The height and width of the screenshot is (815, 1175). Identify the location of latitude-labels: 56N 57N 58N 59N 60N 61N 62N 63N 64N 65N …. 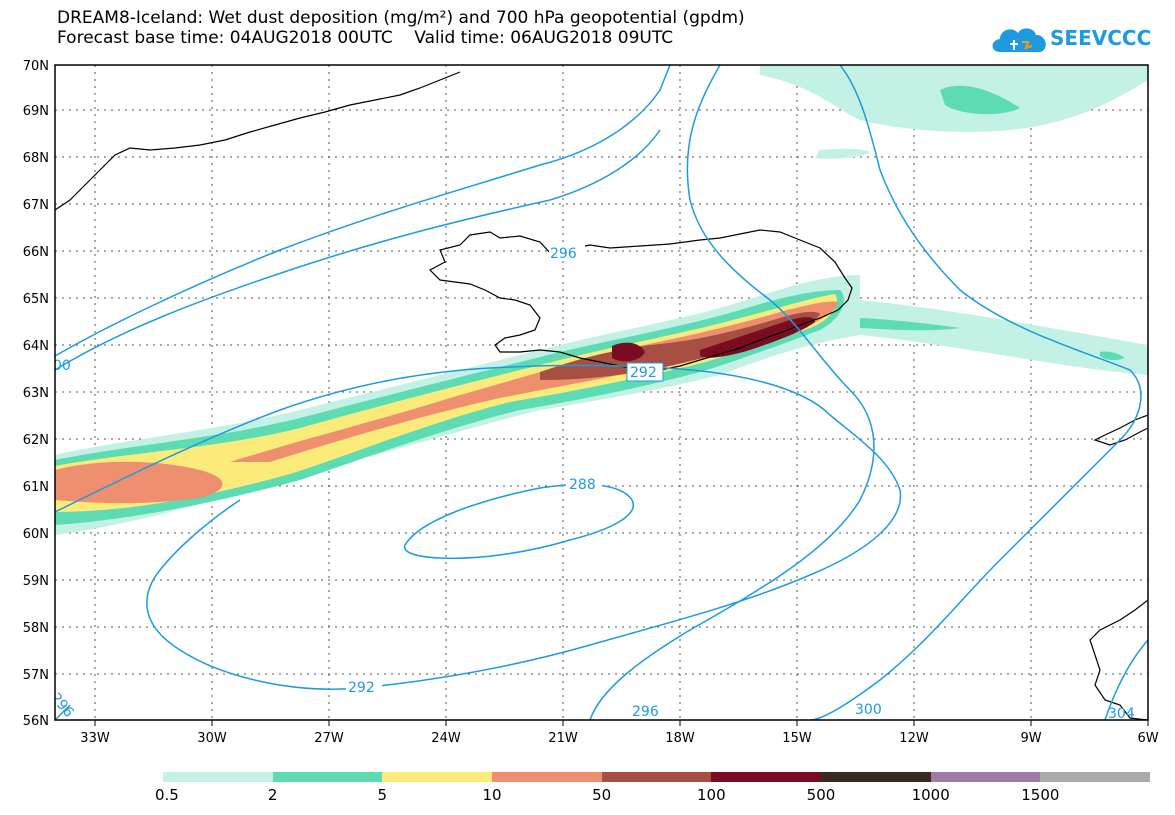
(36, 394).